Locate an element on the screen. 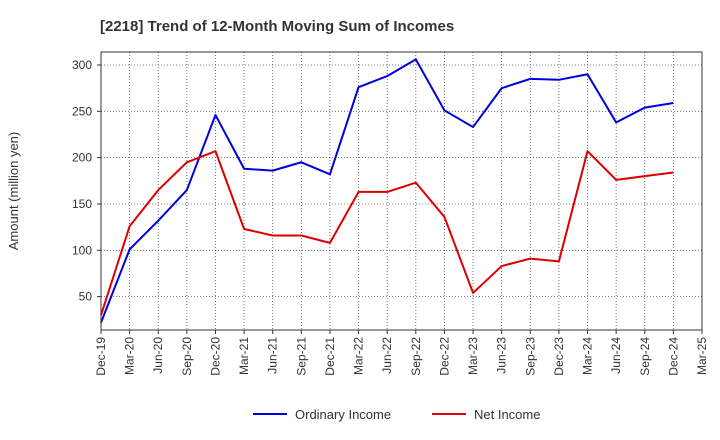  y-axis-label: Amount (million yen) is located at coordinates (13, 191).